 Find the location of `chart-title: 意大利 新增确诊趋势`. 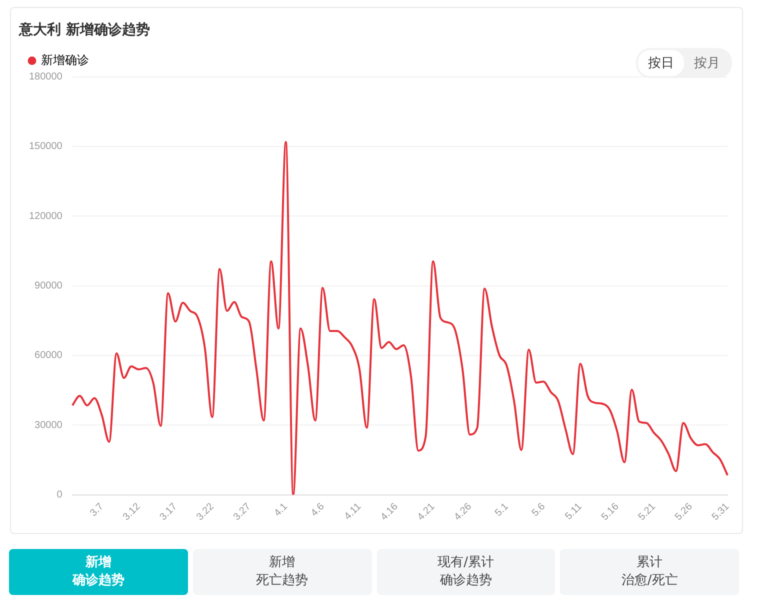

chart-title: 意大利 新增确诊趋势 is located at coordinates (84, 29).